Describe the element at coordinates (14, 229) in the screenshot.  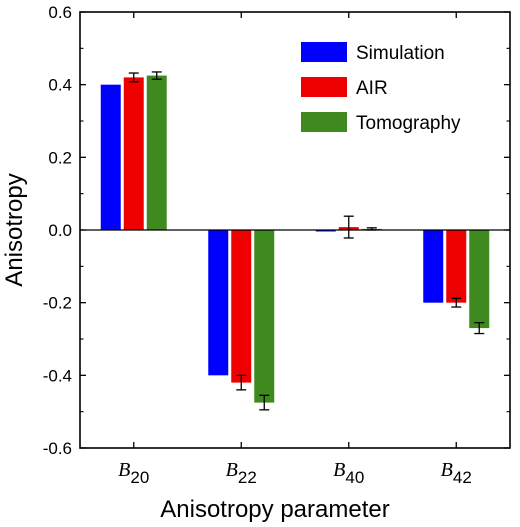
I see `y-axis-title: Anisotropy` at that location.